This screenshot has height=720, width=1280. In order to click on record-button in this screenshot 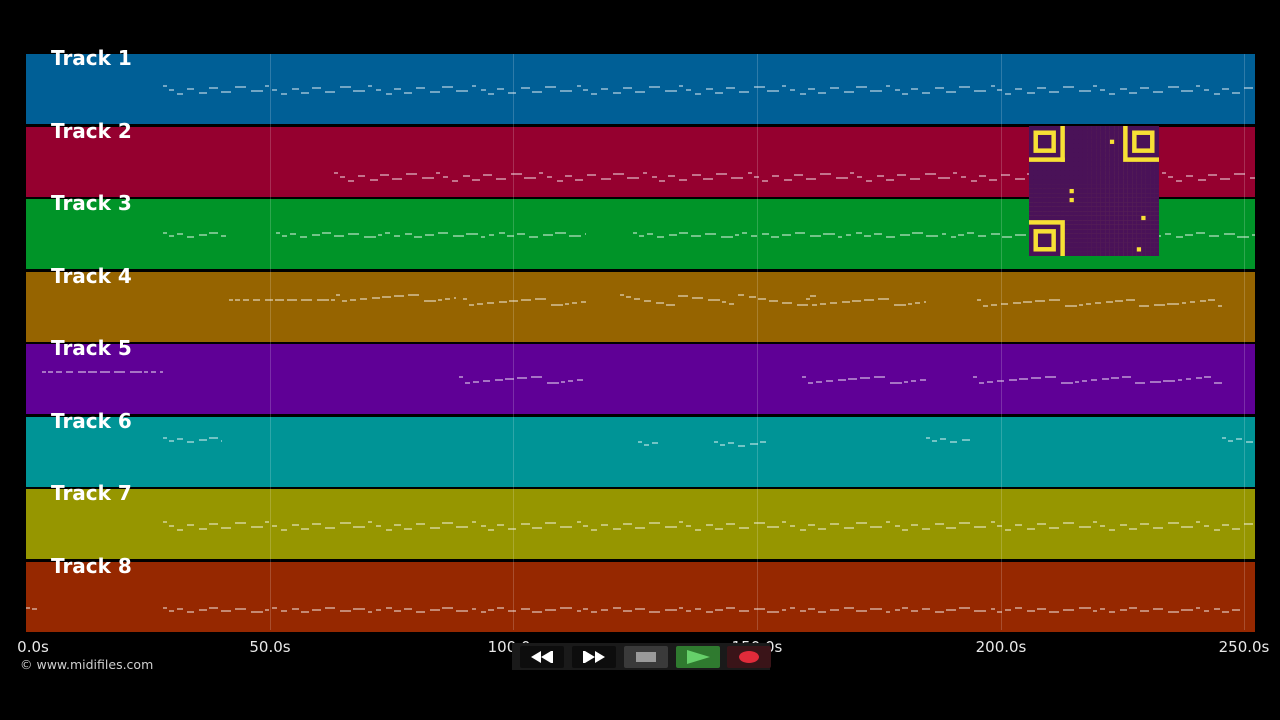, I will do `click(749, 657)`.